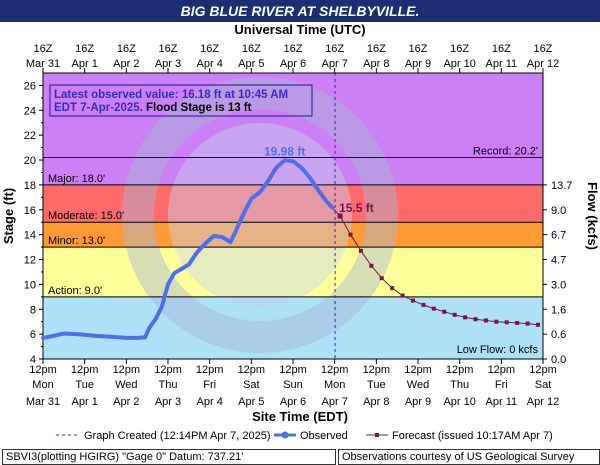  What do you see at coordinates (76, 241) in the screenshot?
I see `flood-label-minor: Minor: 13.0'` at bounding box center [76, 241].